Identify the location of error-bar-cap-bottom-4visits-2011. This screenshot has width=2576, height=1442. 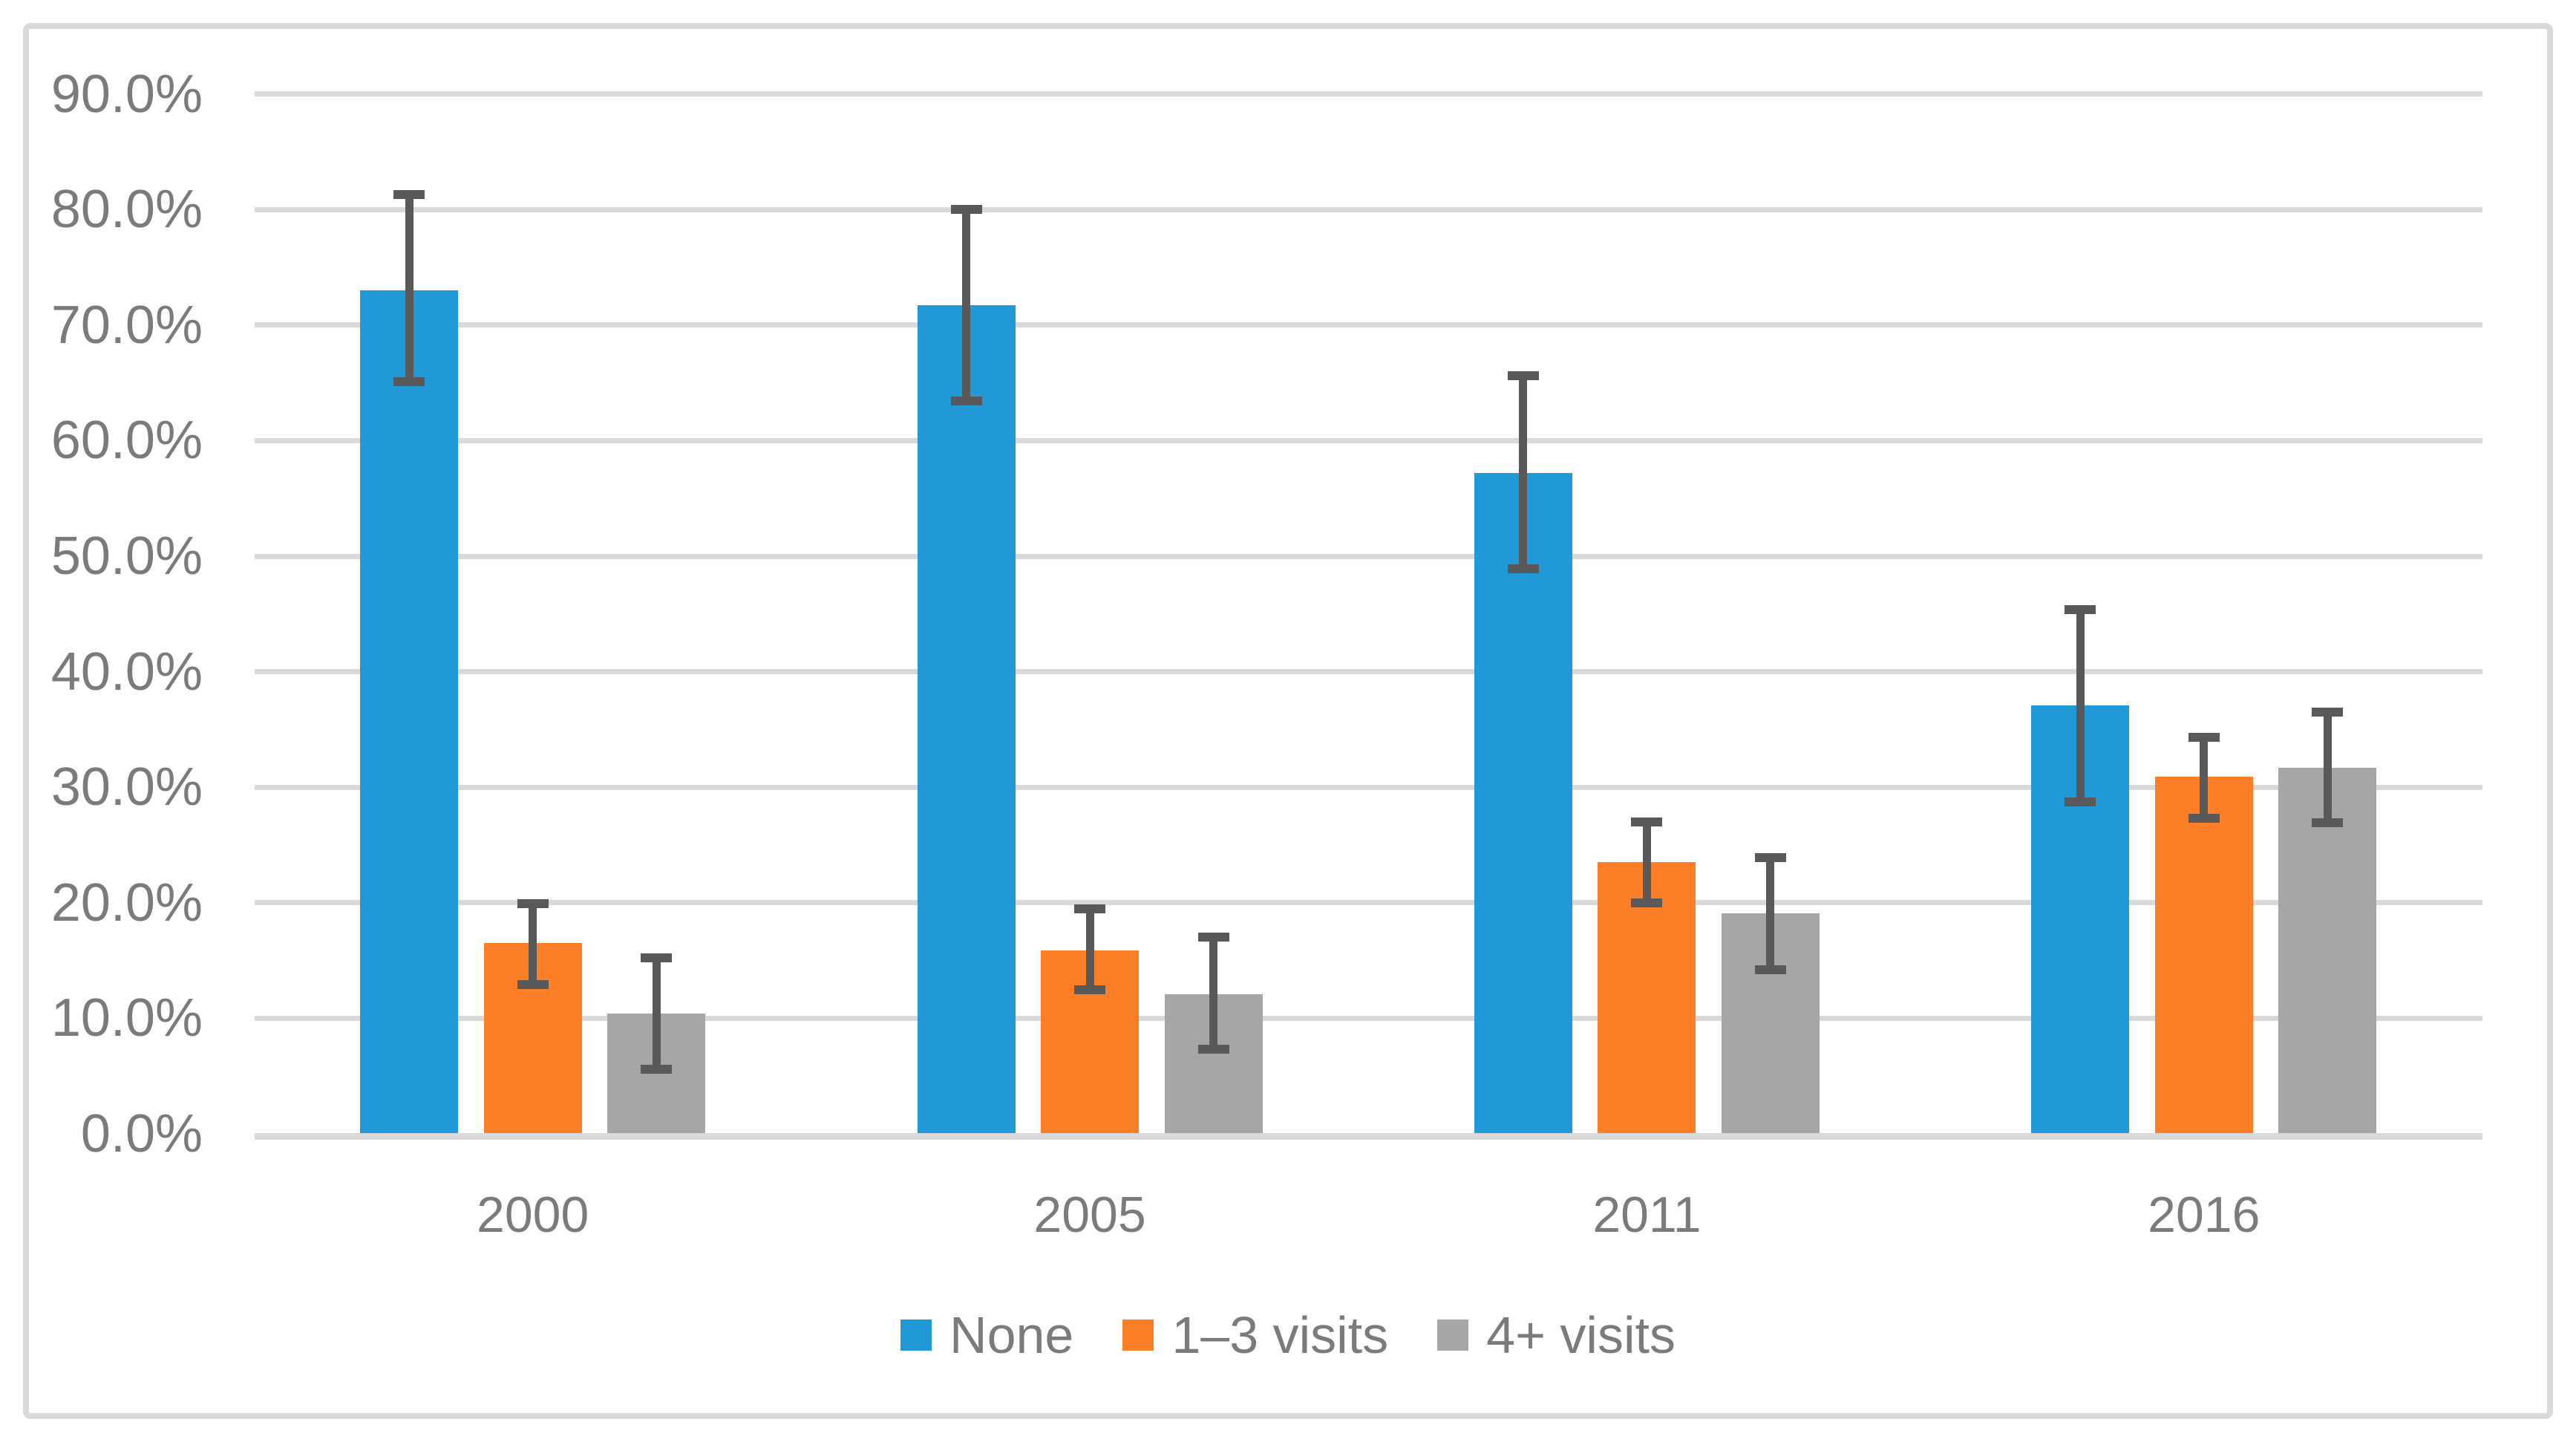
(1770, 970).